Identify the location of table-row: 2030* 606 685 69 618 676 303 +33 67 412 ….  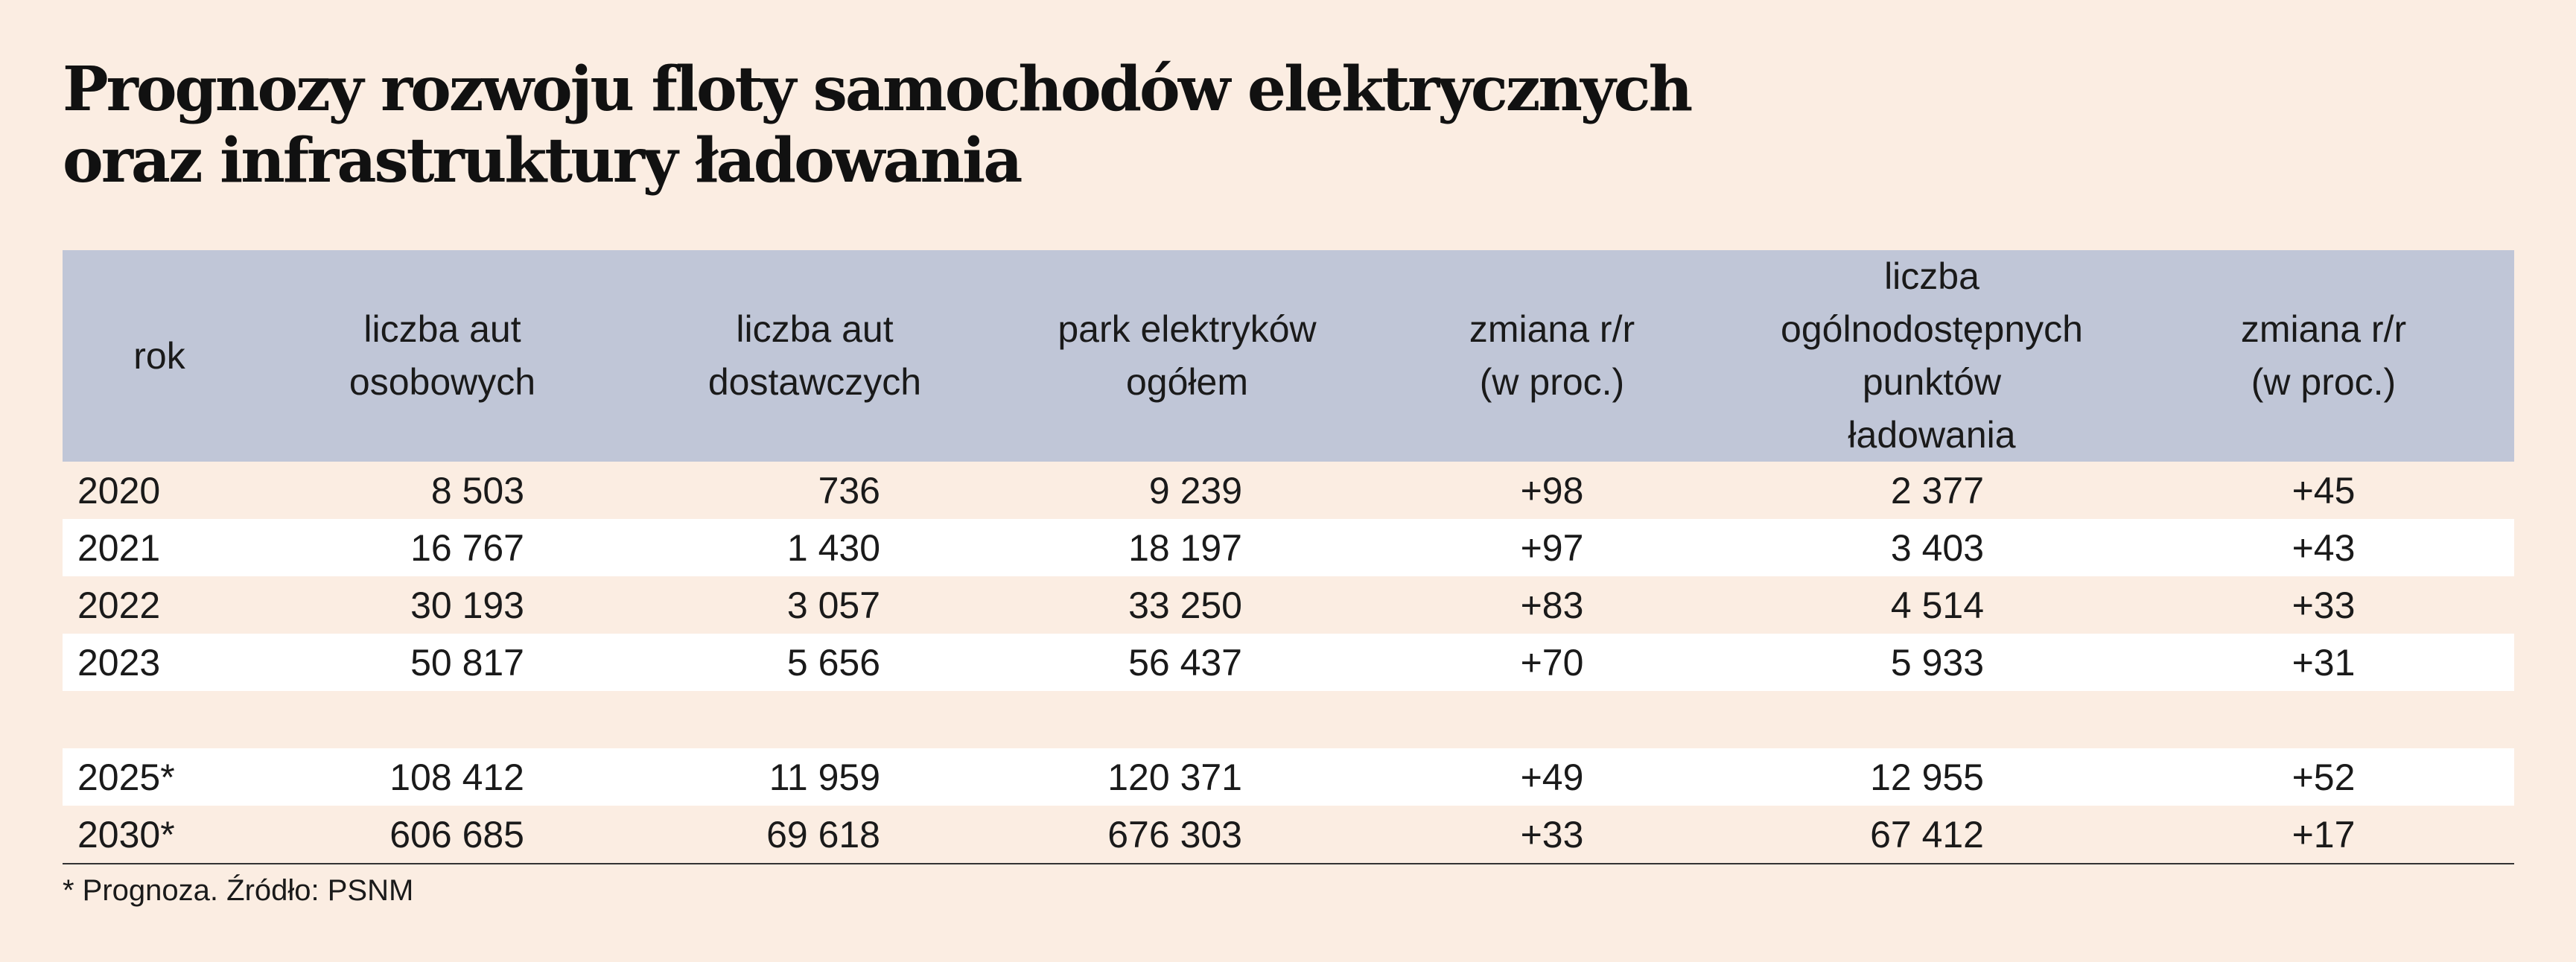
(1288, 835).